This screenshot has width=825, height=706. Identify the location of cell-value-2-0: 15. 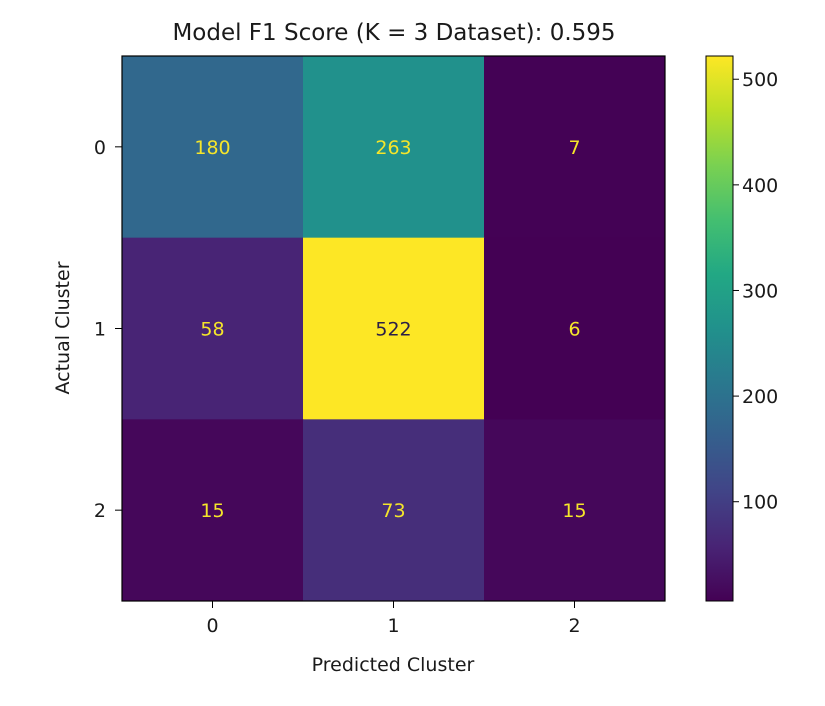
(212, 511).